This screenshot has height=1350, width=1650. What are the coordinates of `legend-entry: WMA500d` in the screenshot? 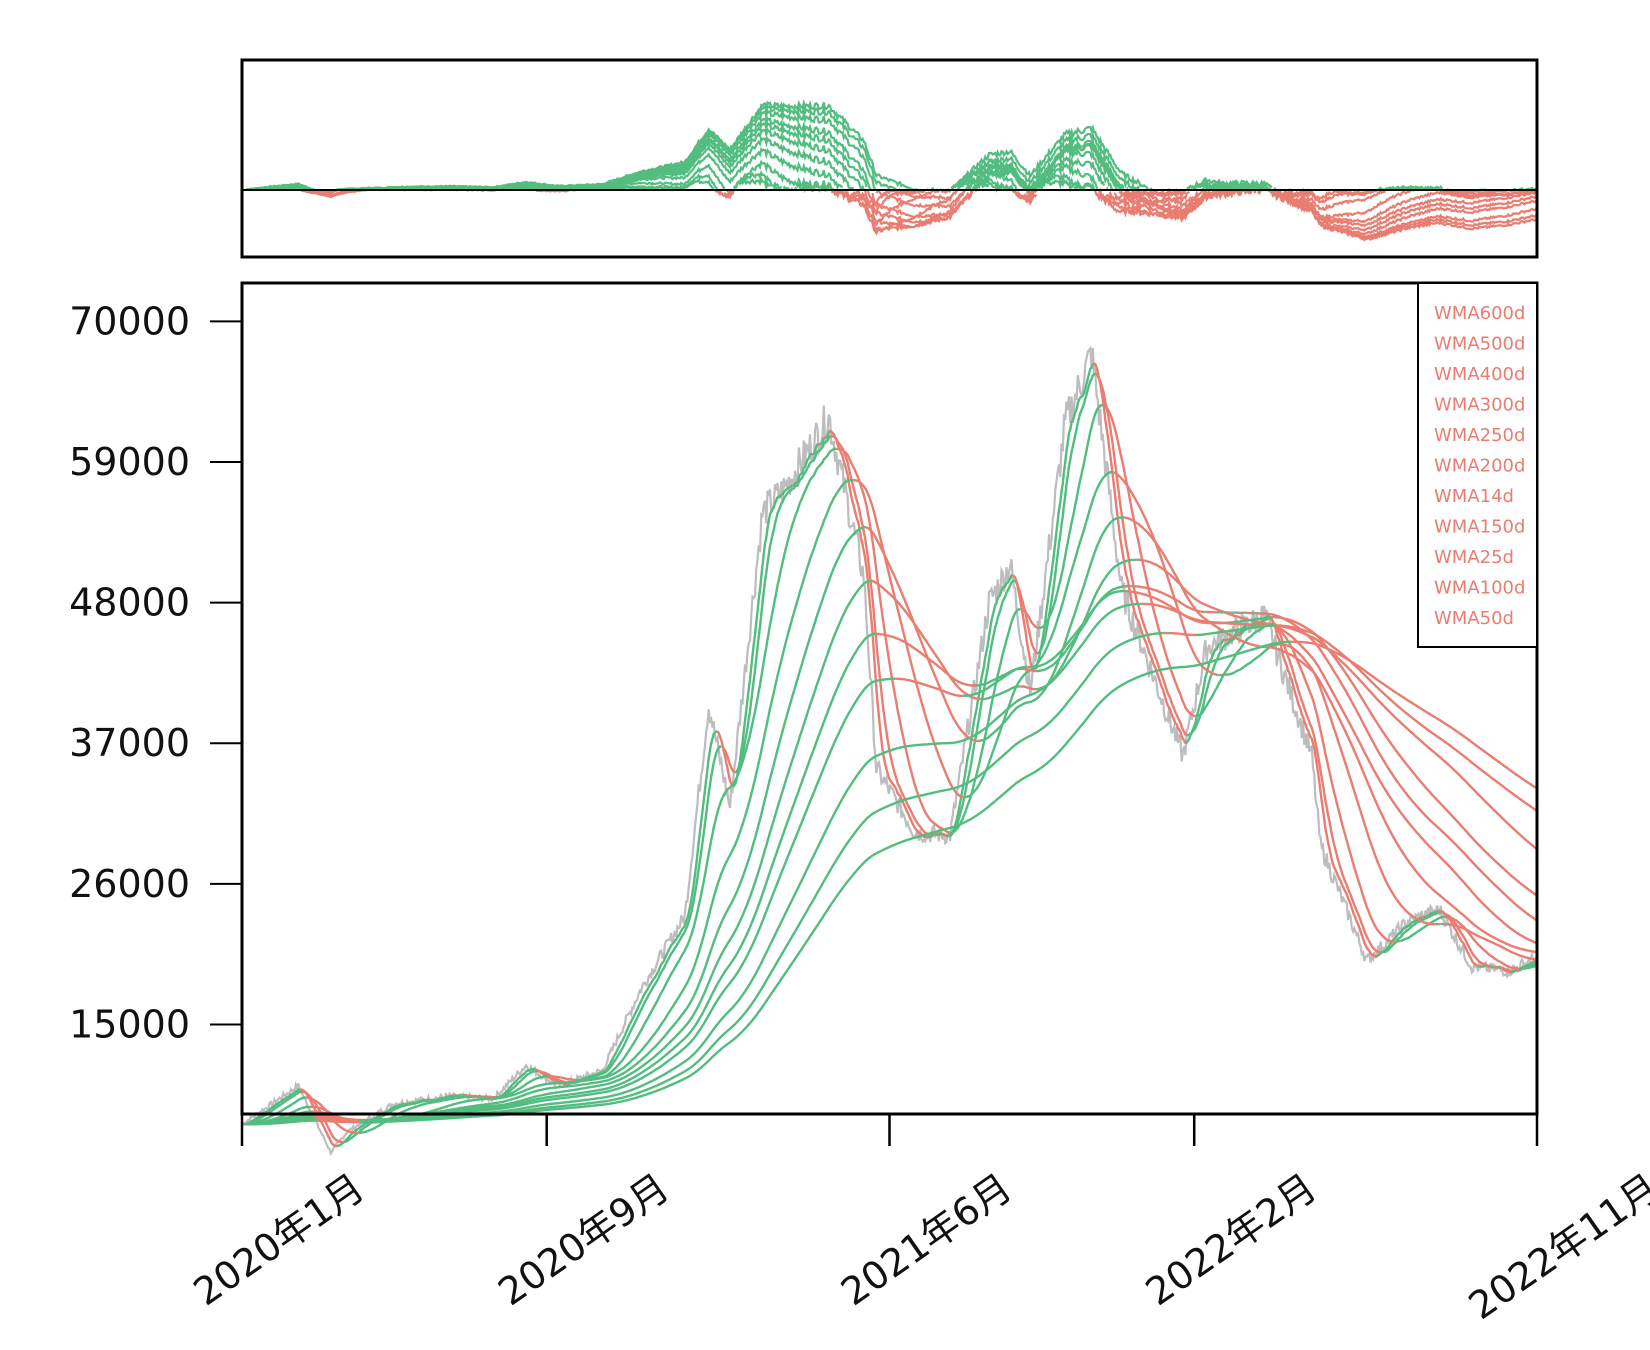 It's located at (1479, 344).